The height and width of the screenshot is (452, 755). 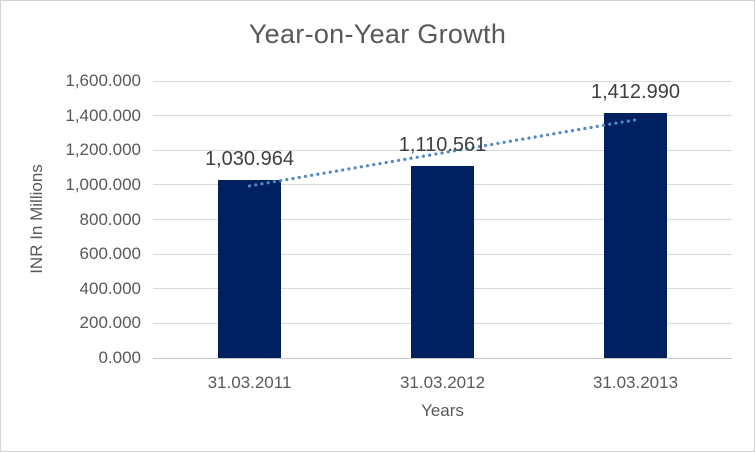 I want to click on data-label: 1,030.964, so click(x=249, y=158).